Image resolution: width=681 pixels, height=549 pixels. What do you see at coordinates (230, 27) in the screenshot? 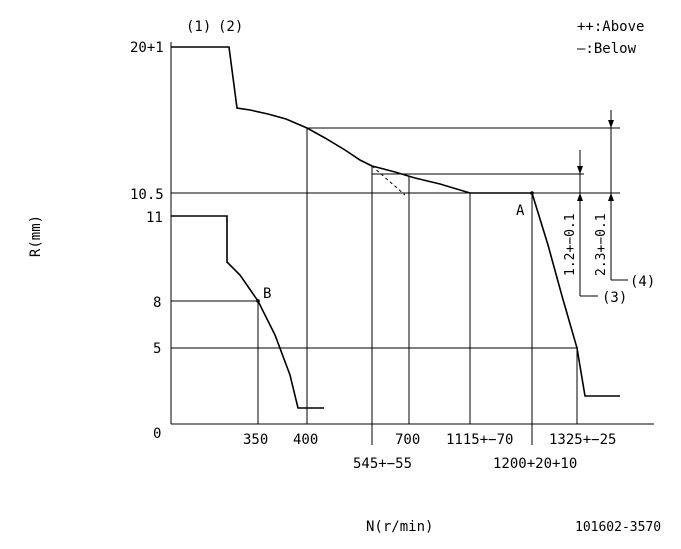
I see `callout-2: (2)` at bounding box center [230, 27].